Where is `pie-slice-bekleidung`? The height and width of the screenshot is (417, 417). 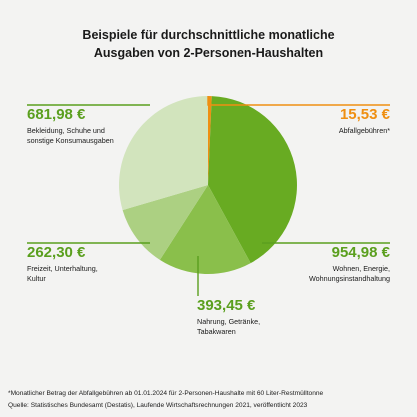
pie-slice-bekleidung is located at coordinates (163, 153).